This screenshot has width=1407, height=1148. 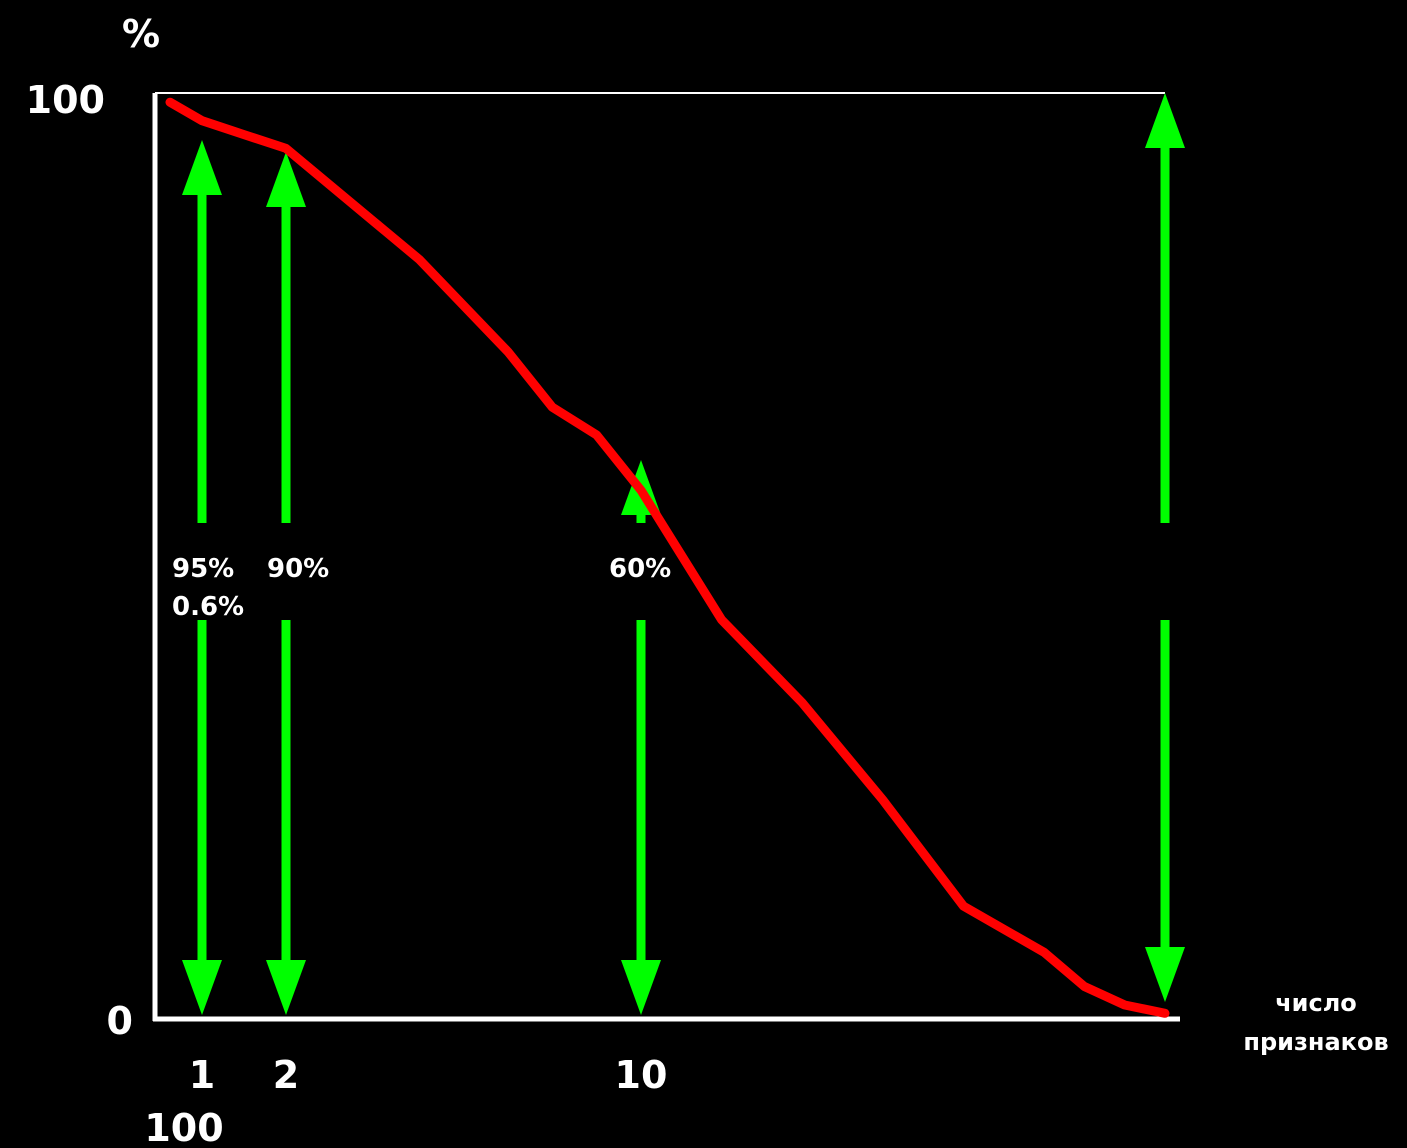 What do you see at coordinates (286, 1075) in the screenshot?
I see `x-tick-label-2: 2` at bounding box center [286, 1075].